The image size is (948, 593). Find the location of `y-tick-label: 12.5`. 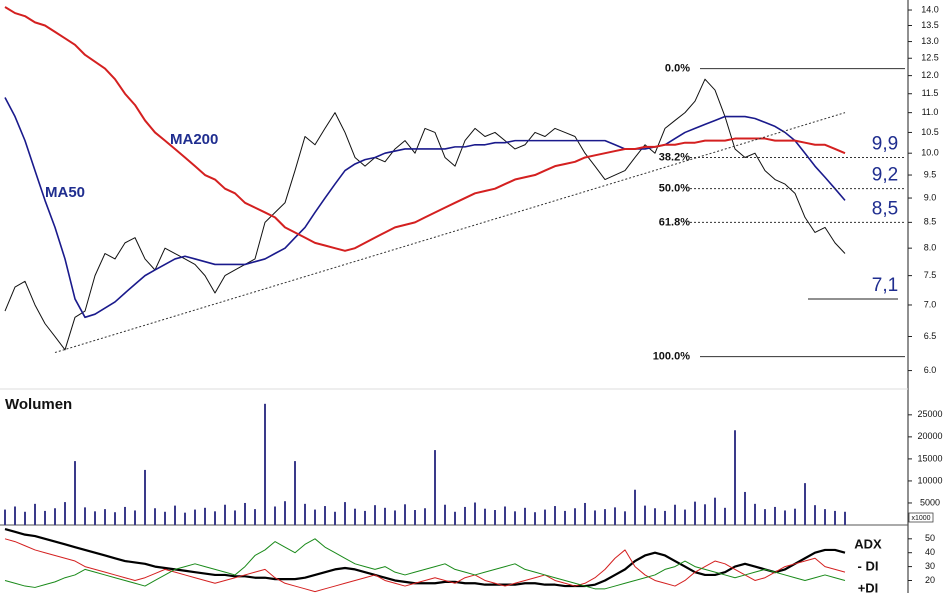

y-tick-label: 12.5 is located at coordinates (930, 58).